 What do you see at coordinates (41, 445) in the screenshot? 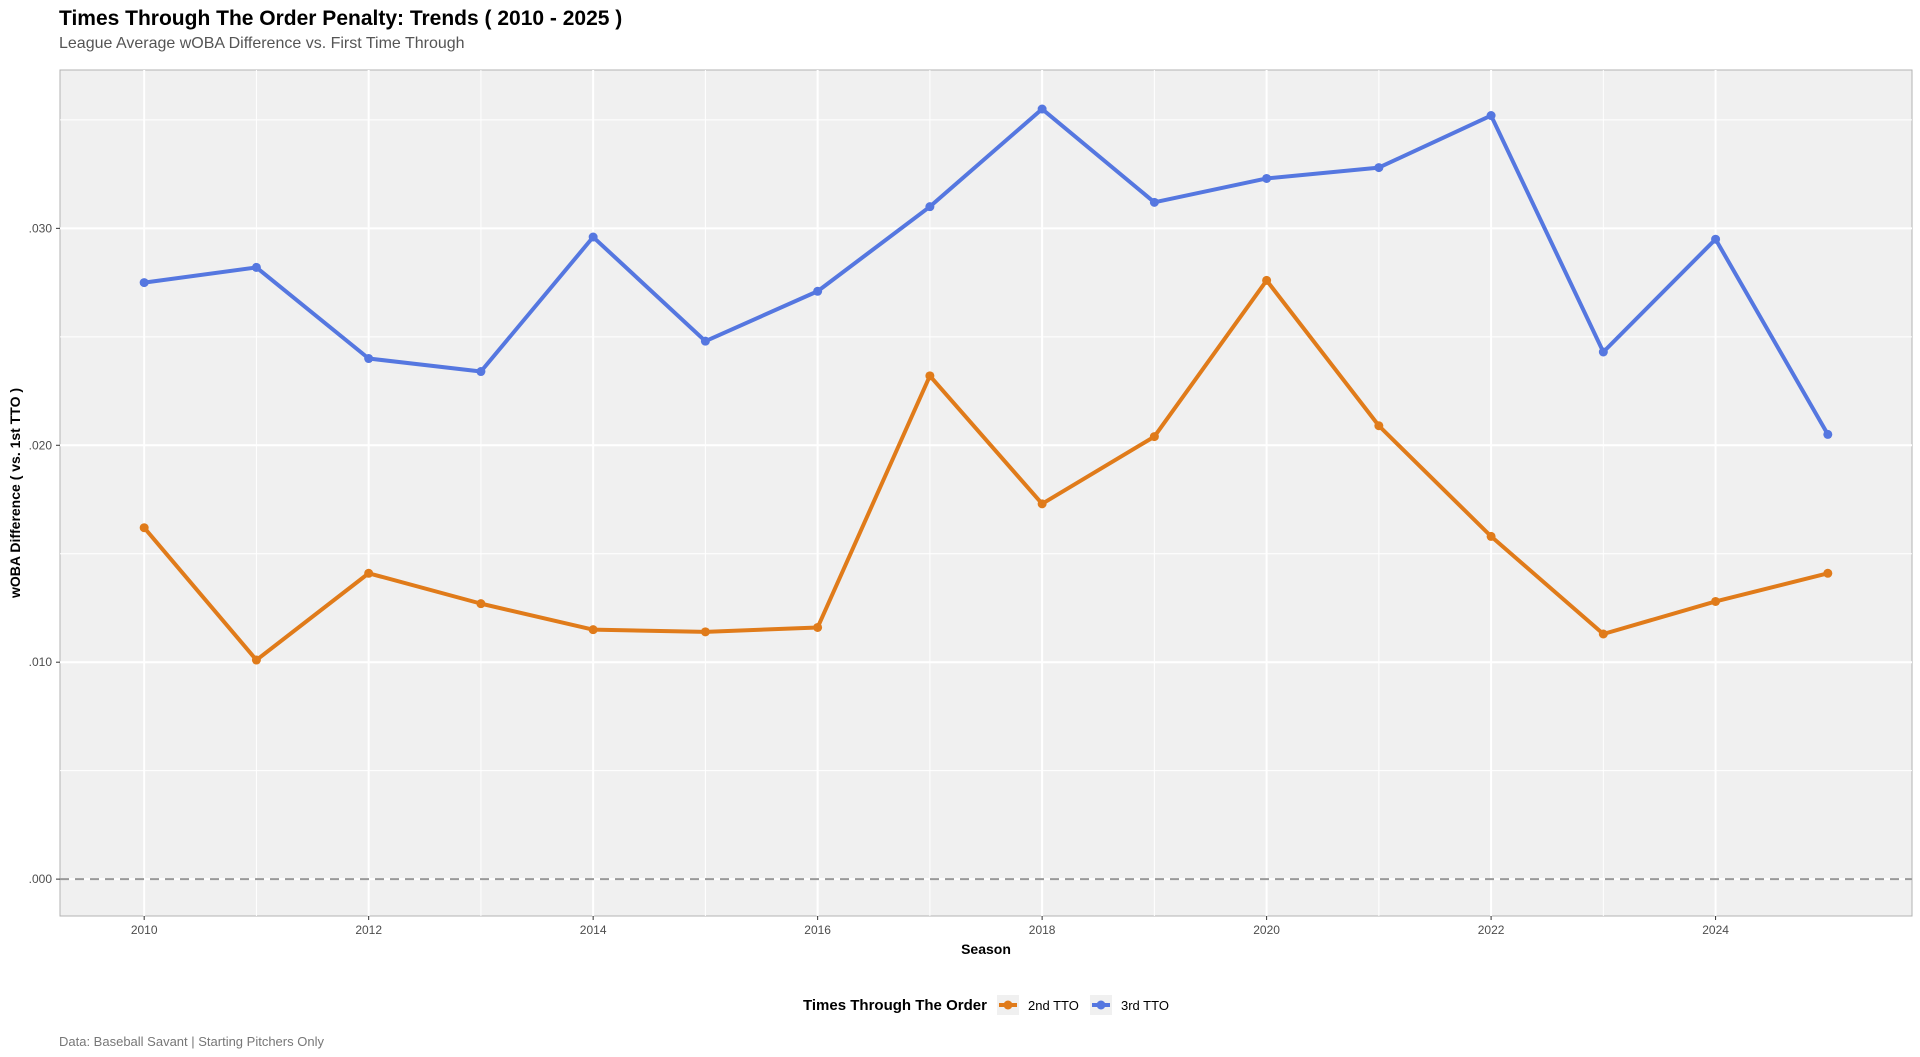
I see `y-tick-label: .020` at bounding box center [41, 445].